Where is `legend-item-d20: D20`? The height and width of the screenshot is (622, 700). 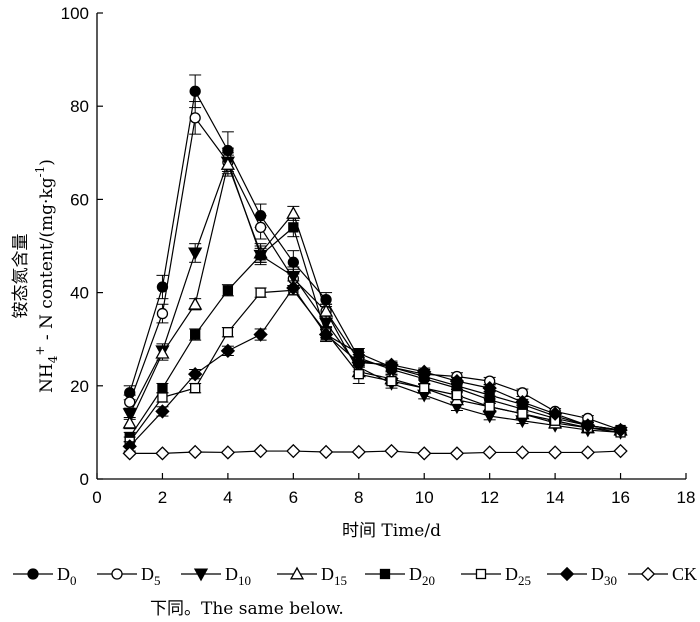
legend-item-d20: D20 is located at coordinates (400, 576).